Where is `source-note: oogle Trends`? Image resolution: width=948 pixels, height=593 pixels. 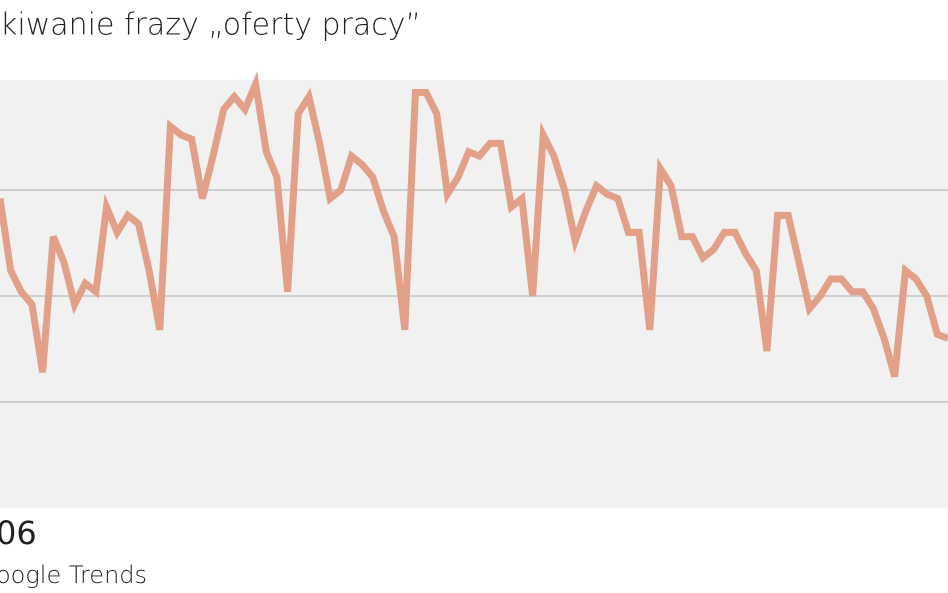 source-note: oogle Trends is located at coordinates (73, 575).